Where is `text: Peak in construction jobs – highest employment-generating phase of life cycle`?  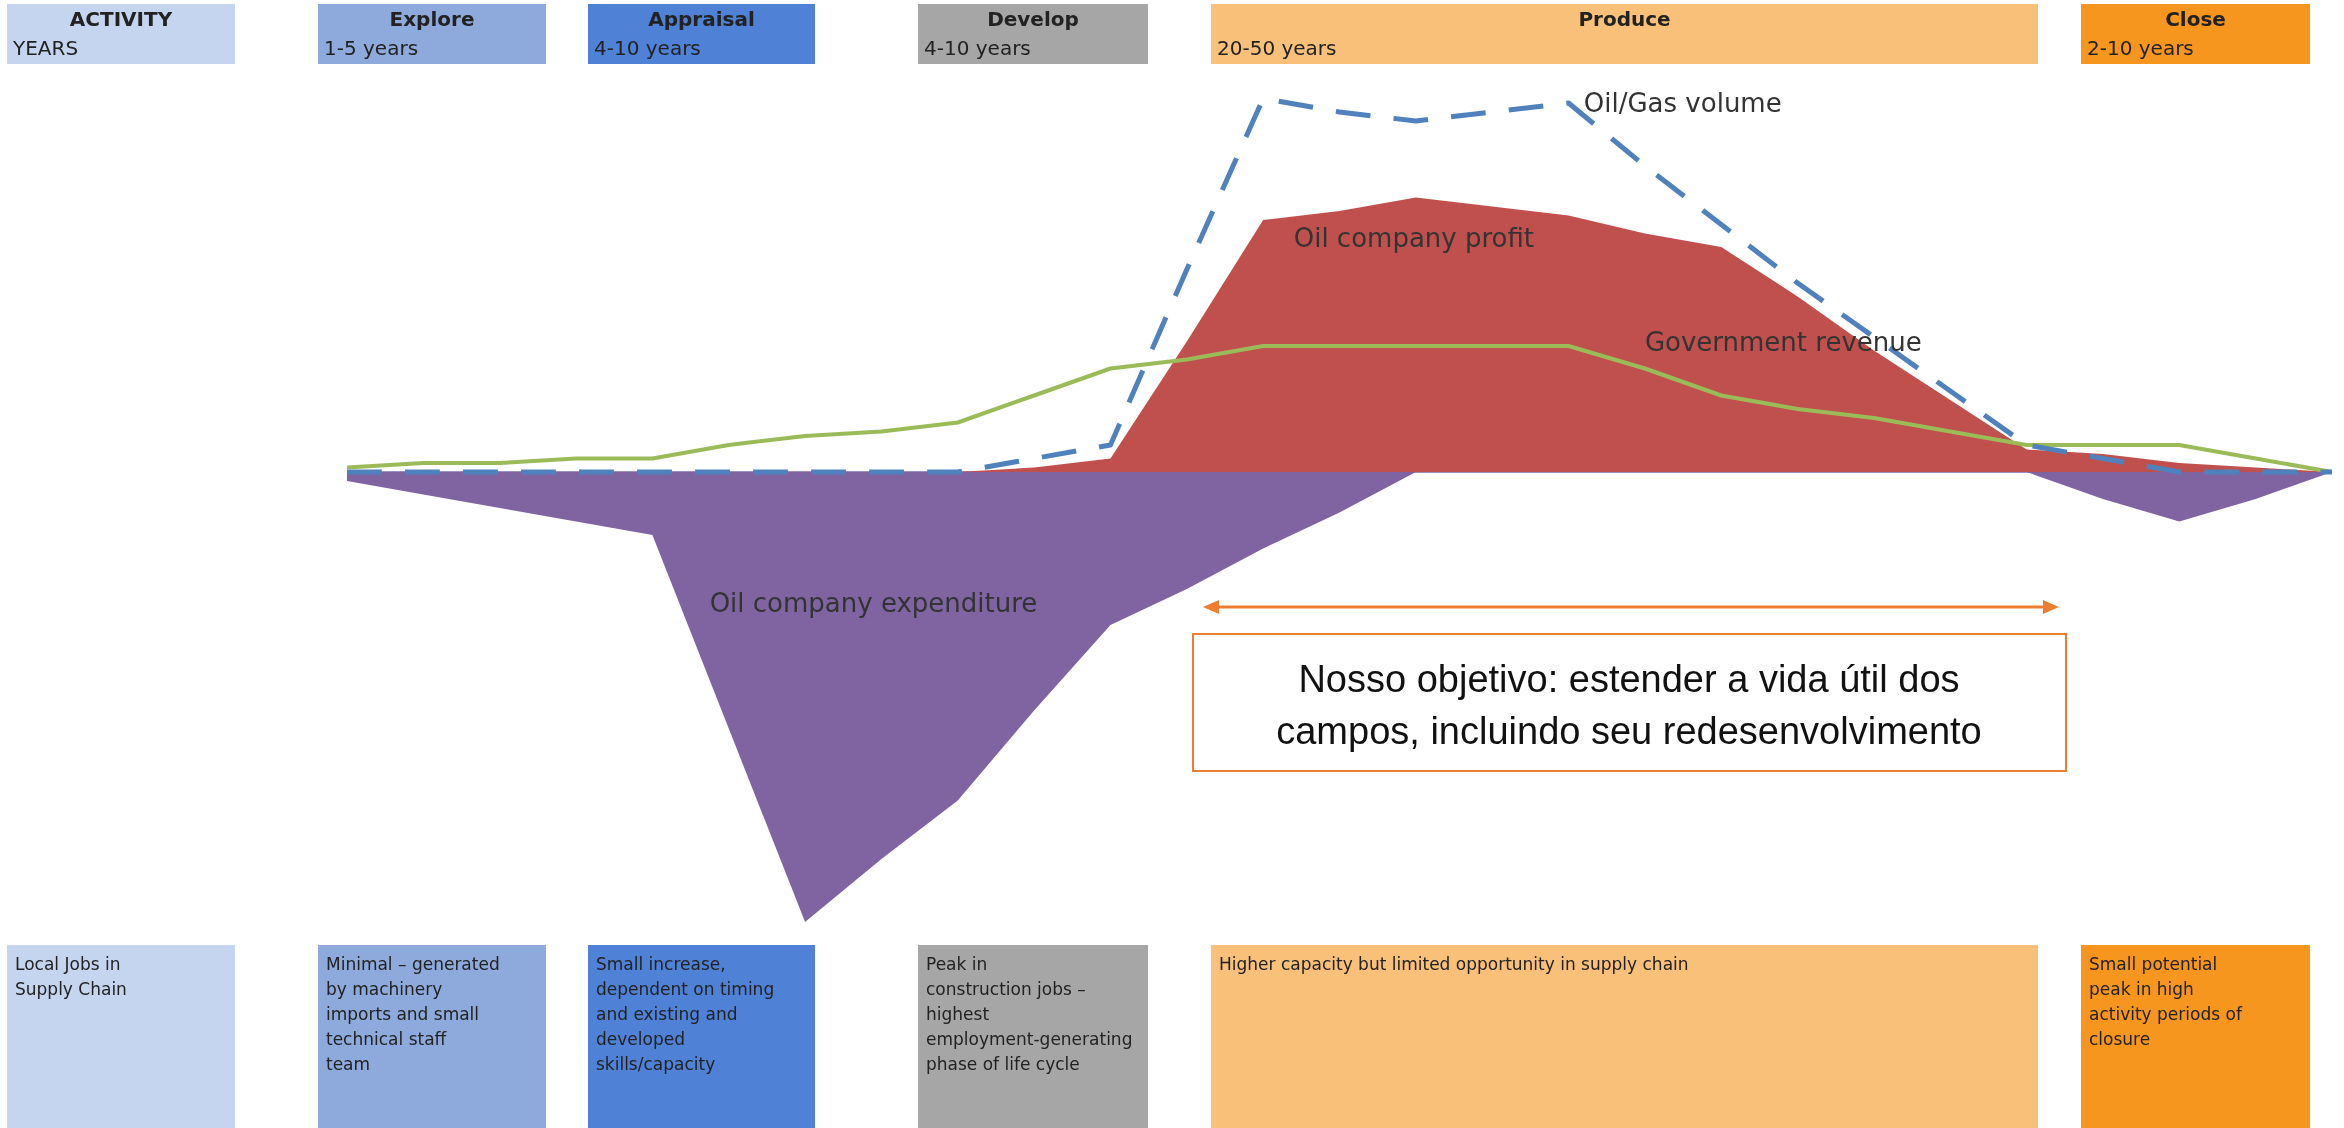
text: Peak in construction jobs – highest employment-generating phase of life cycle is located at coordinates (1029, 1014).